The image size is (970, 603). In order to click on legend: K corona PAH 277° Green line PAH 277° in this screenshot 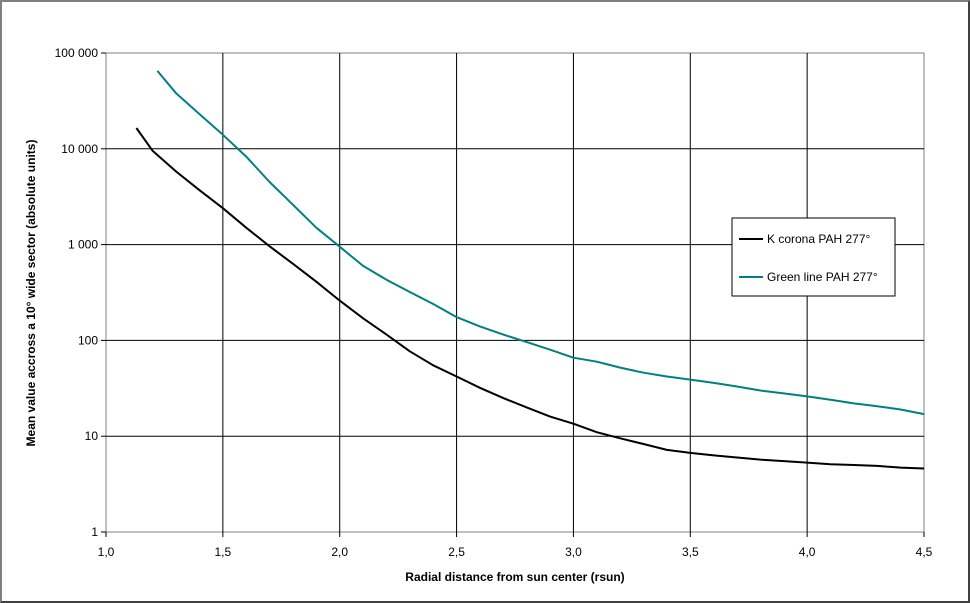, I will do `click(813, 257)`.